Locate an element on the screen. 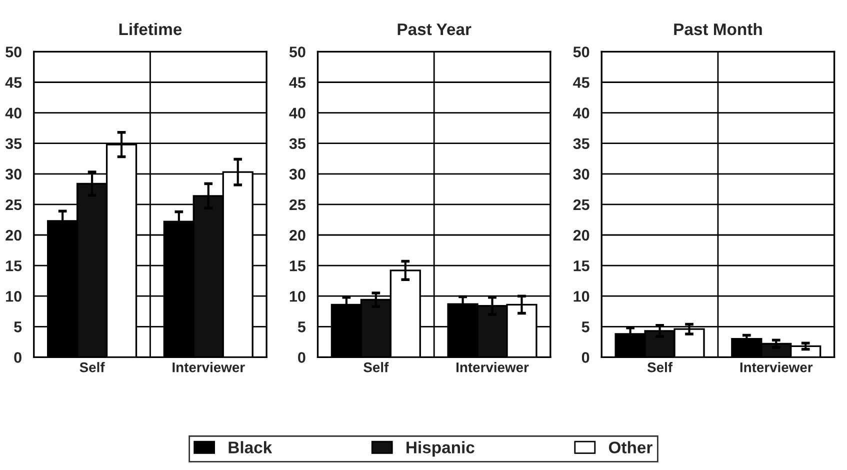 This screenshot has width=847, height=470. legend-label: Hispanic is located at coordinates (440, 449).